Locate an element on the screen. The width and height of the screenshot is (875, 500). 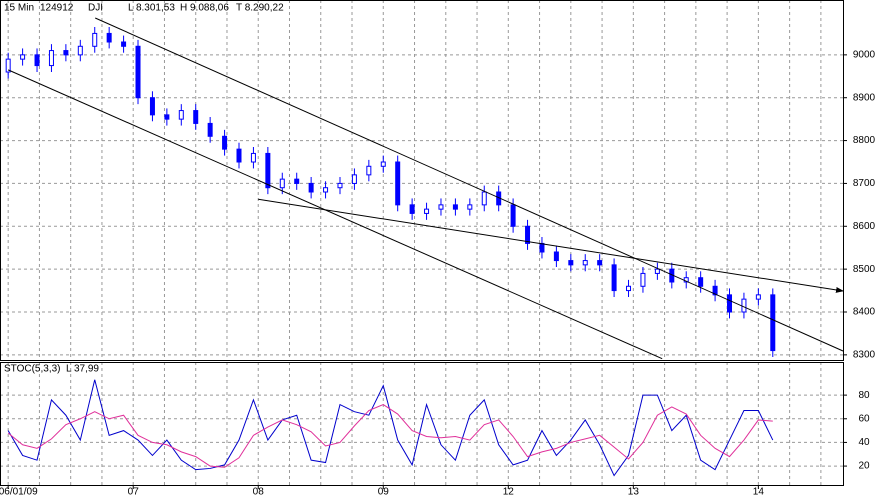
y-tick-label: 9000 is located at coordinates (864, 54).